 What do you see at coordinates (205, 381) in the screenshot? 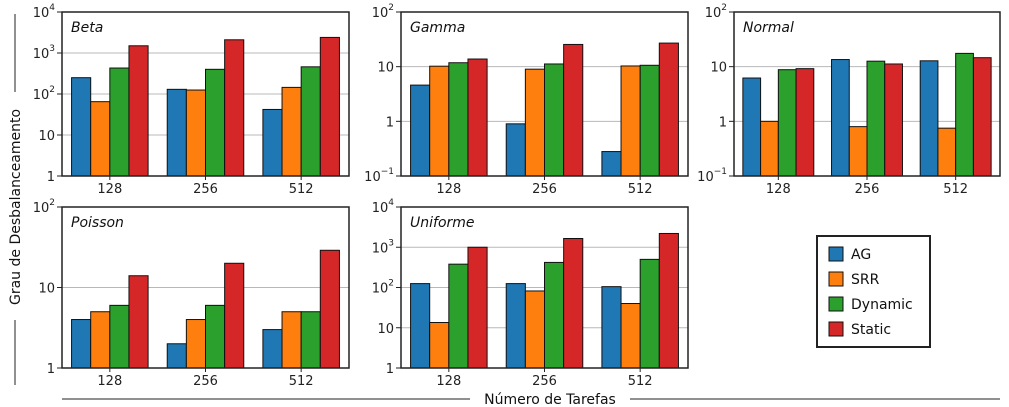
I see `poisson-xtick-label: 256` at bounding box center [205, 381].